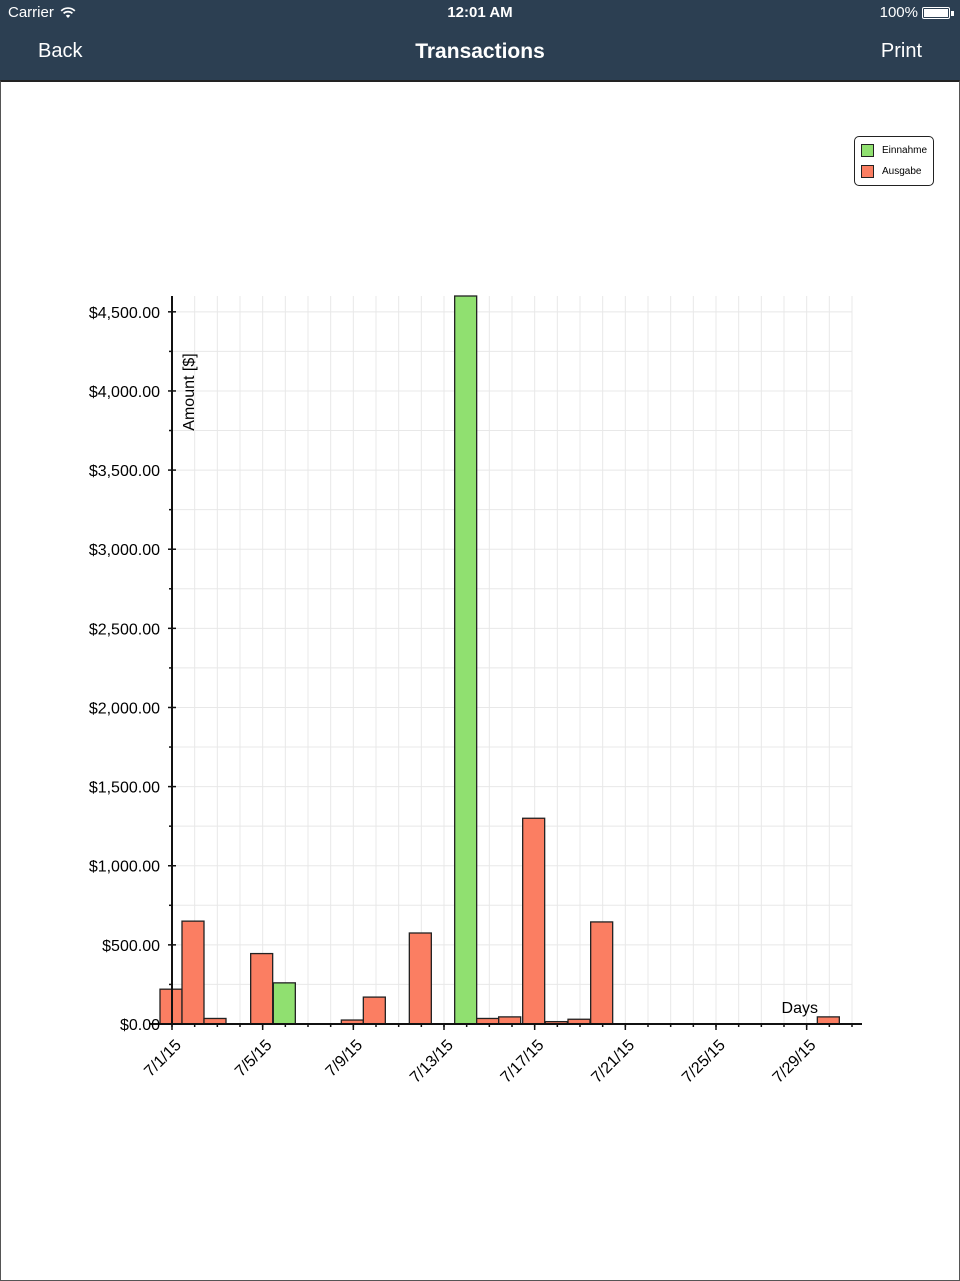  What do you see at coordinates (124, 392) in the screenshot?
I see `y-tick-label: $4,000.00` at bounding box center [124, 392].